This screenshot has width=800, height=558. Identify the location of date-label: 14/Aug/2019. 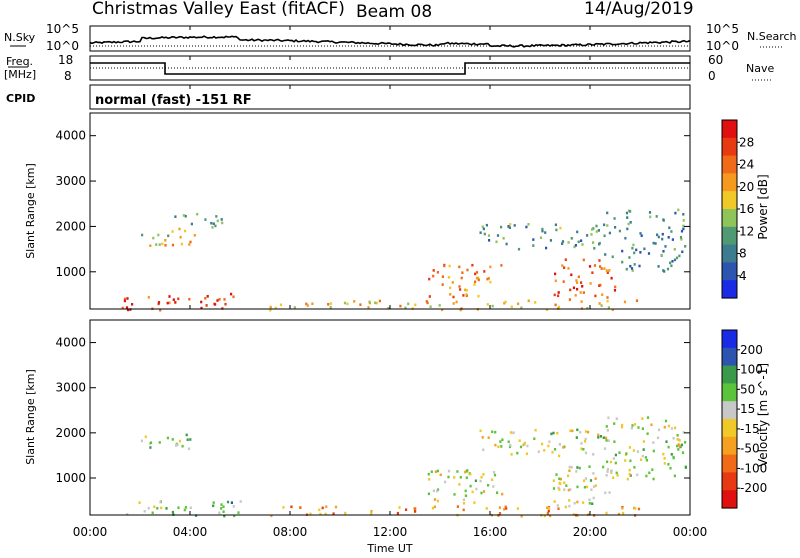
(639, 9).